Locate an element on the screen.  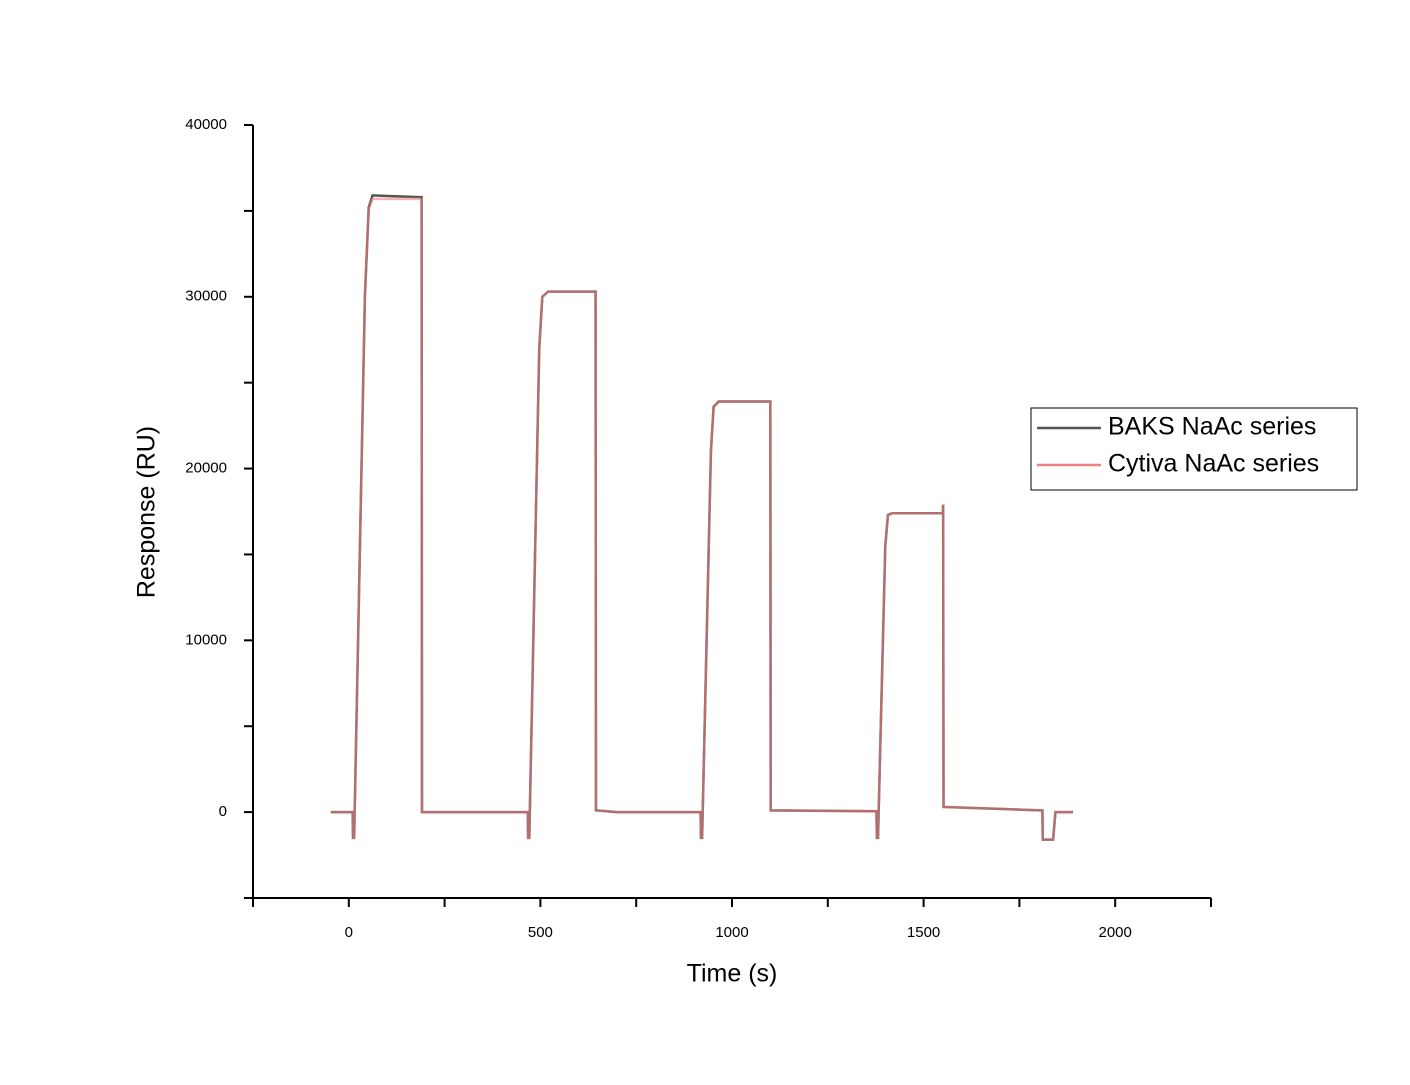
x-axis-label: Time (s) is located at coordinates (732, 974).